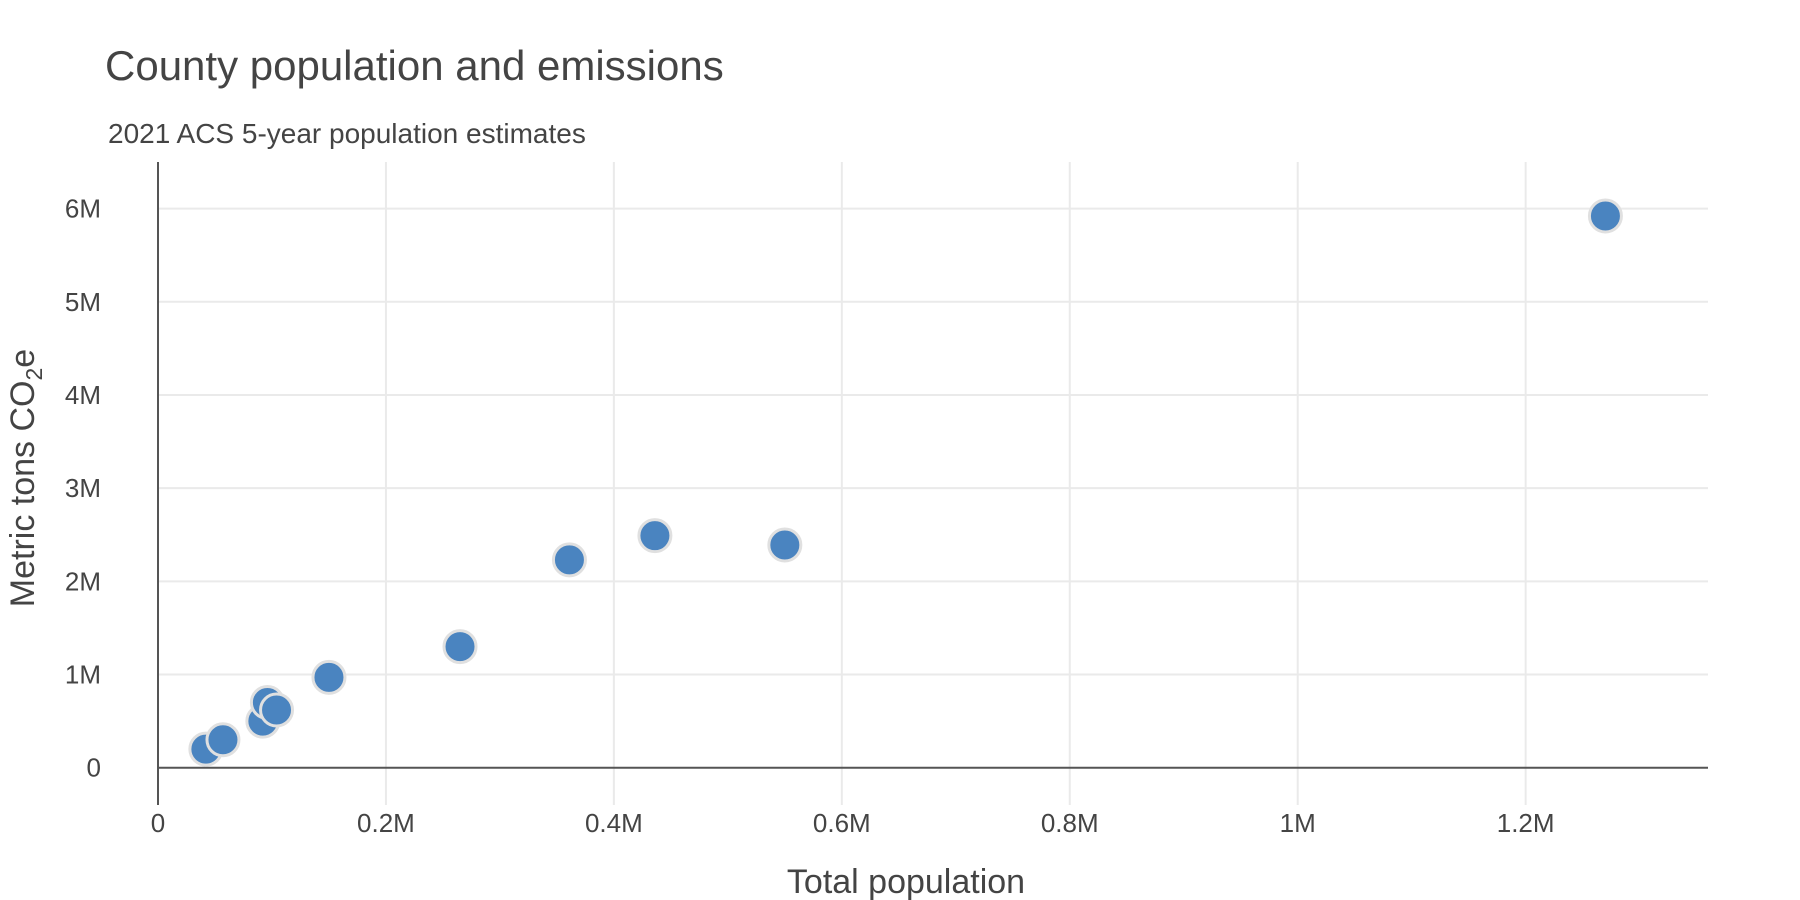 The width and height of the screenshot is (1800, 900). Describe the element at coordinates (83, 395) in the screenshot. I see `y-tick-label: 4M` at that location.